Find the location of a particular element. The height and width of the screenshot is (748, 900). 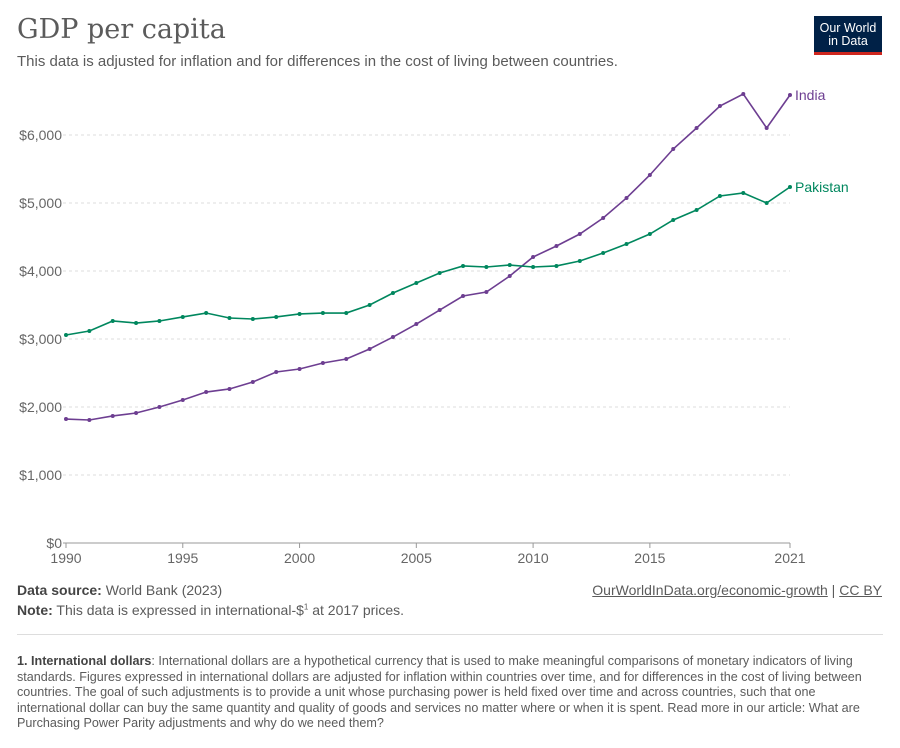

x-tick-label: 2000 is located at coordinates (299, 558).